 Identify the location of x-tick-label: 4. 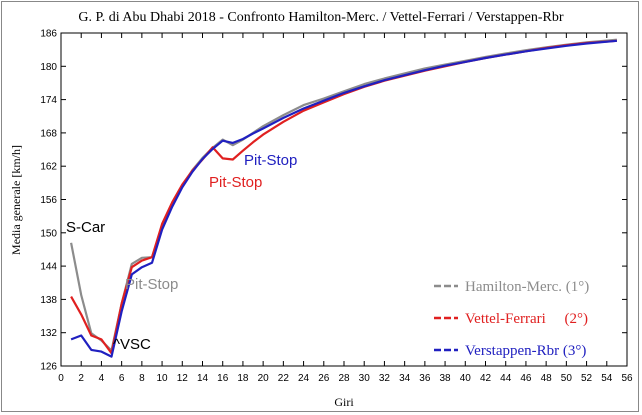
(102, 378).